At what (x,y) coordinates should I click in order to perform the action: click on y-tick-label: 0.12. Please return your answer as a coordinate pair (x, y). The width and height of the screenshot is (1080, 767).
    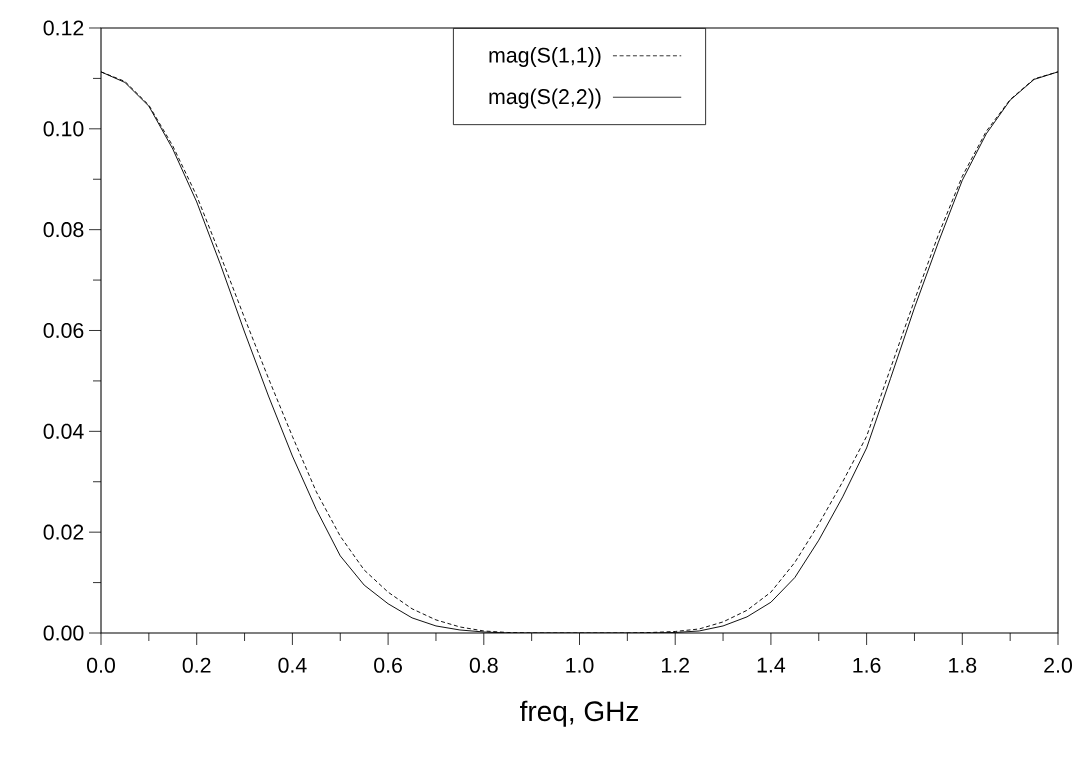
    Looking at the image, I should click on (63, 28).